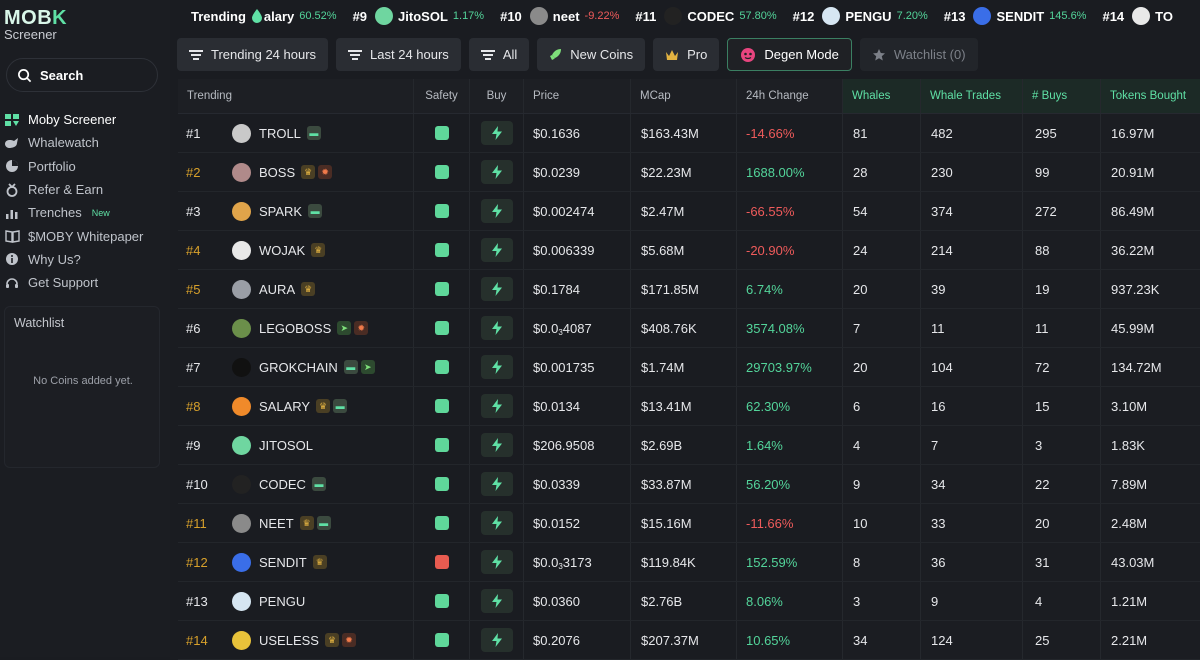 Image resolution: width=1200 pixels, height=660 pixels. What do you see at coordinates (790, 406) in the screenshot?
I see `cell-24h-change: 62.30%` at bounding box center [790, 406].